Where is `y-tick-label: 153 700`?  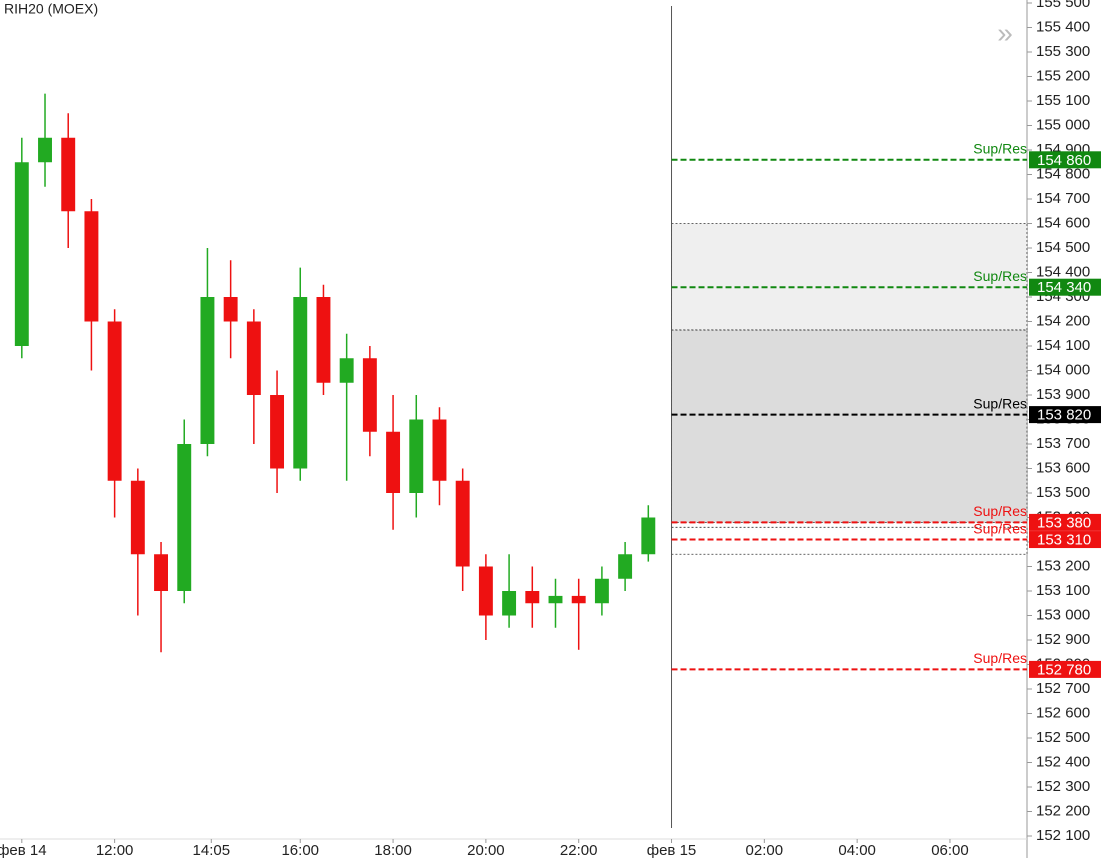 y-tick-label: 153 700 is located at coordinates (1063, 443).